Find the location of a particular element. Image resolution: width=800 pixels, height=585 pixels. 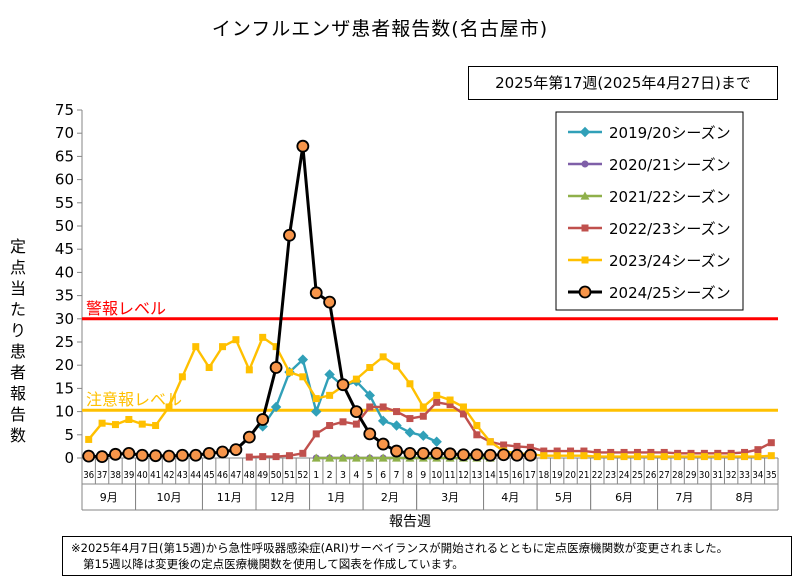

x-tick-label: 18 is located at coordinates (543, 475).